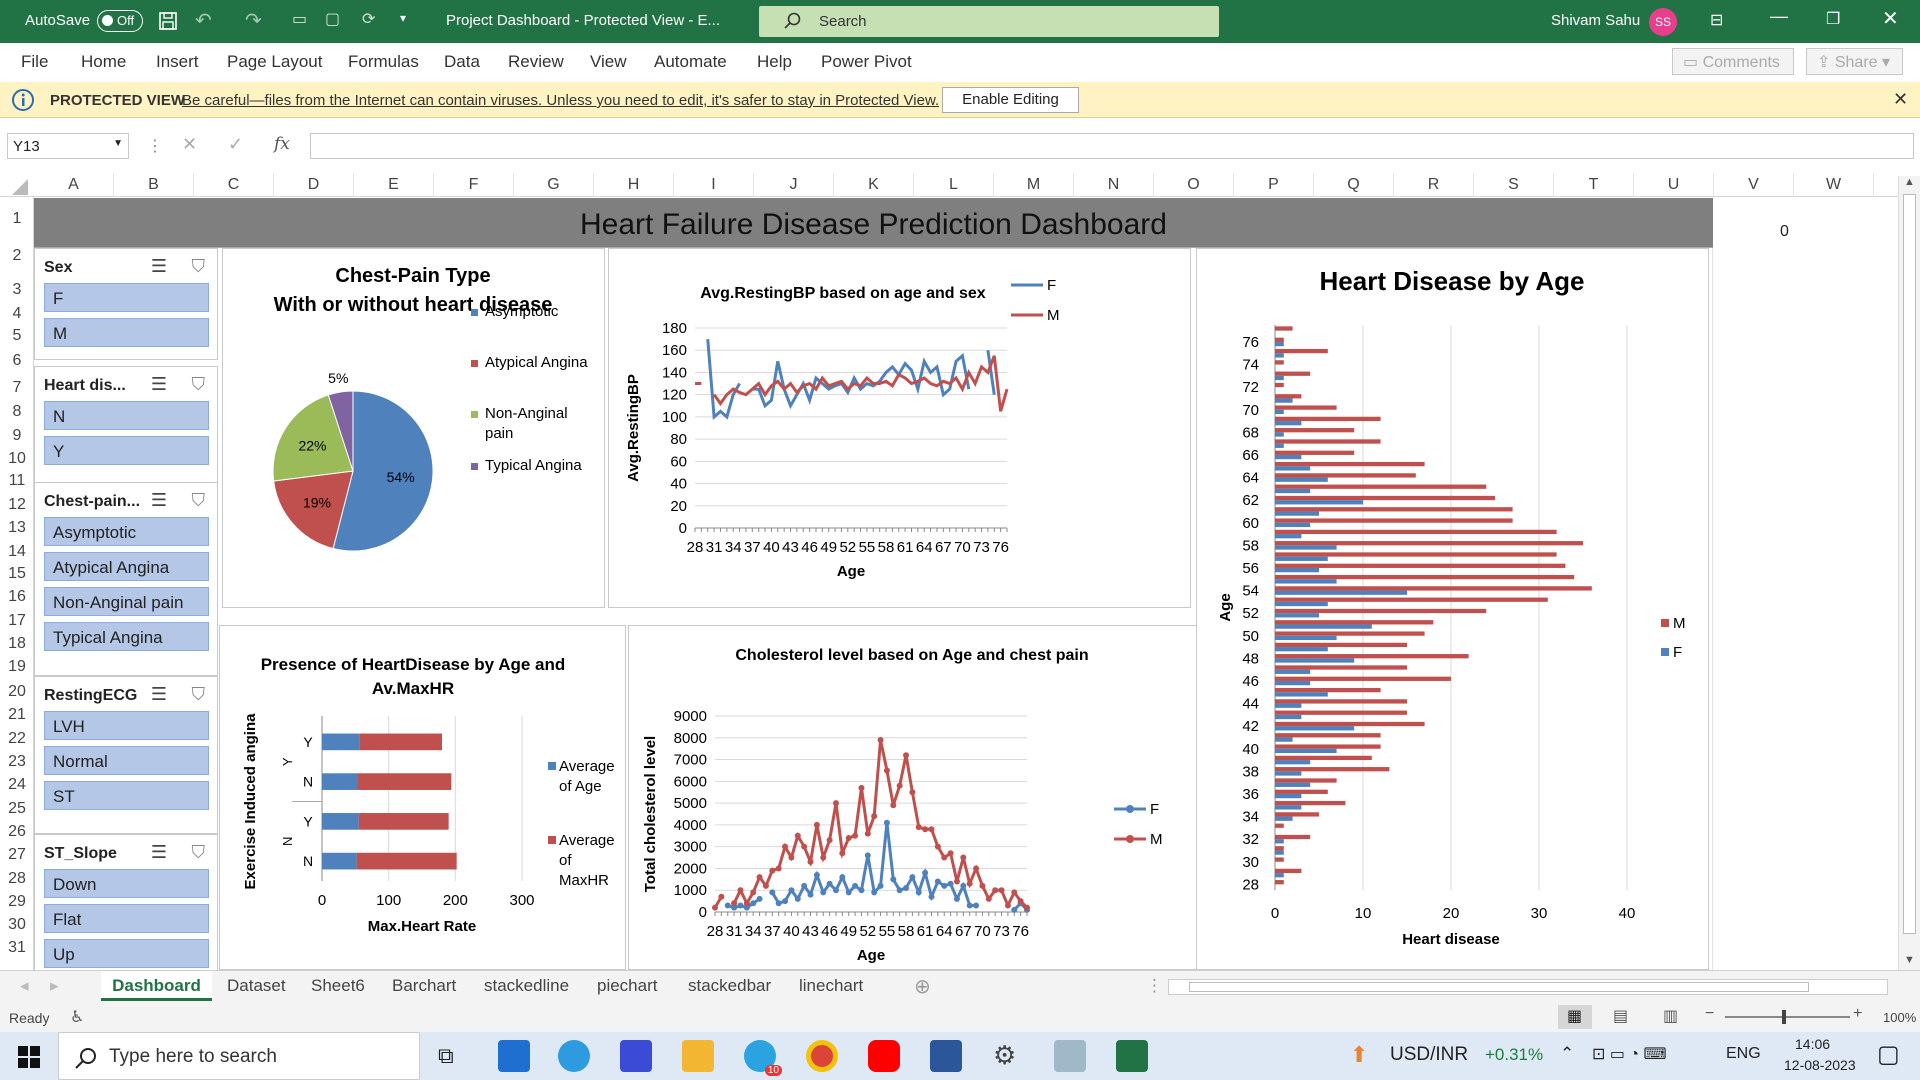 The image size is (1920, 1080). What do you see at coordinates (17, 480) in the screenshot?
I see `row-header: 11` at bounding box center [17, 480].